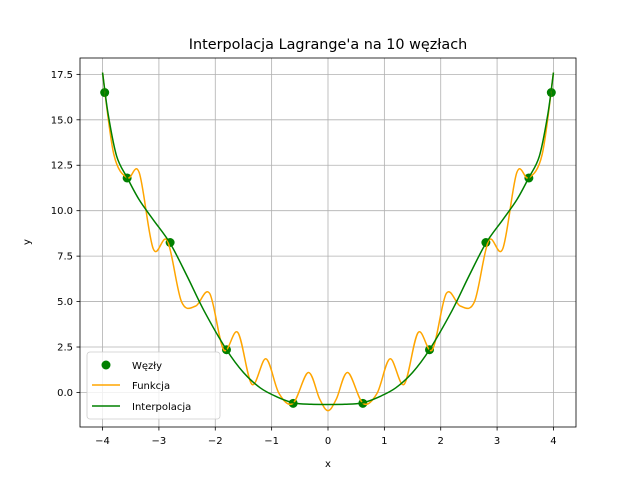  Describe the element at coordinates (65, 234) in the screenshot. I see `y-axis: 0.0 2.5 5.0 7.5 10.0 12.5 15.0 17.5` at that location.